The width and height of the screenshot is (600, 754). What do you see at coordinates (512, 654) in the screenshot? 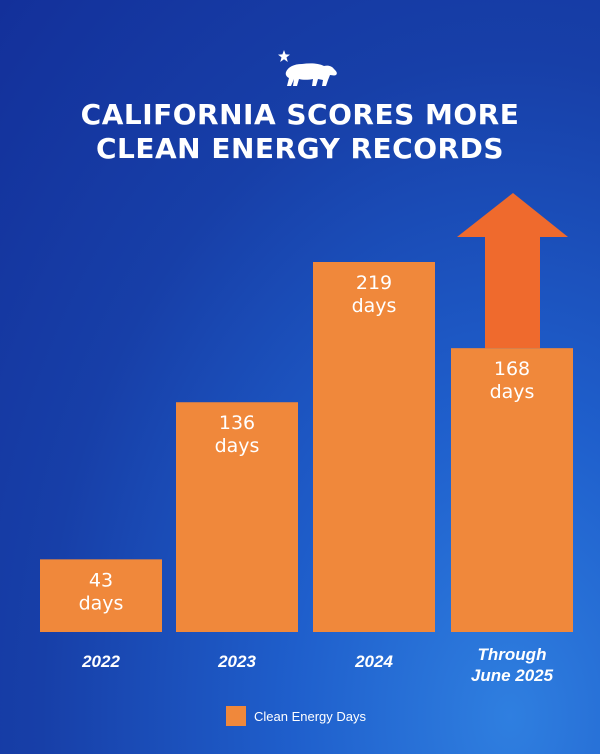
I see `x-tick-label-line: Through` at bounding box center [512, 654].